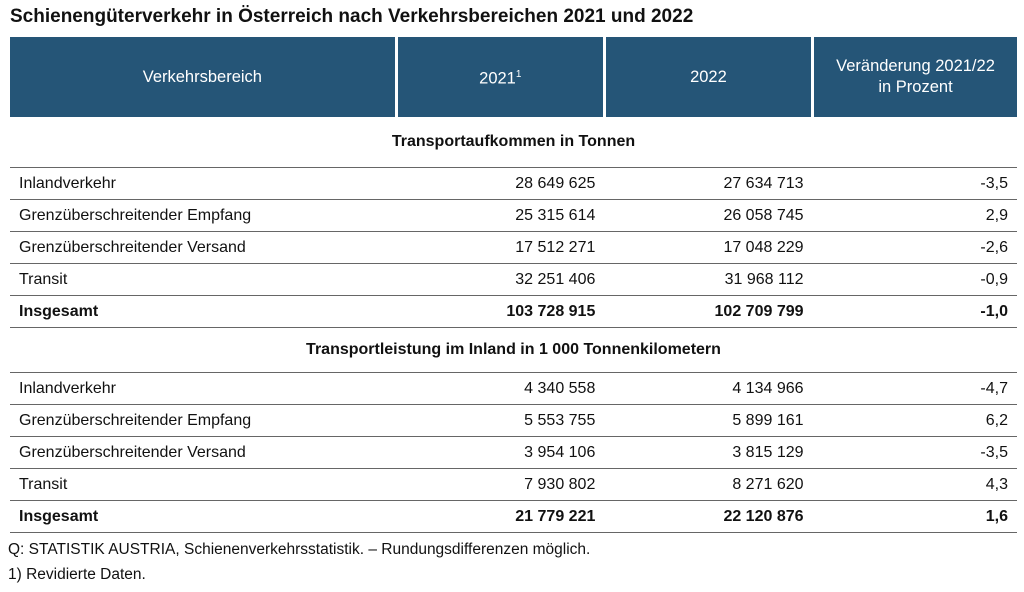 The image size is (1024, 592). Describe the element at coordinates (708, 279) in the screenshot. I see `cell-2022: 31 968 112` at that location.